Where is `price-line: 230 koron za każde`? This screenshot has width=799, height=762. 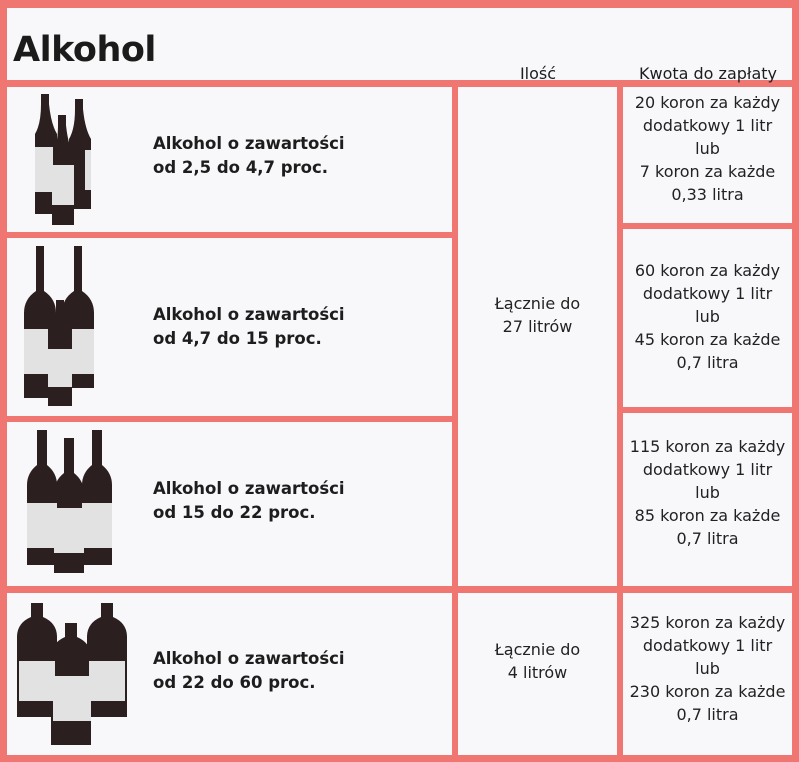
price-line: 230 koron za każde is located at coordinates (707, 691).